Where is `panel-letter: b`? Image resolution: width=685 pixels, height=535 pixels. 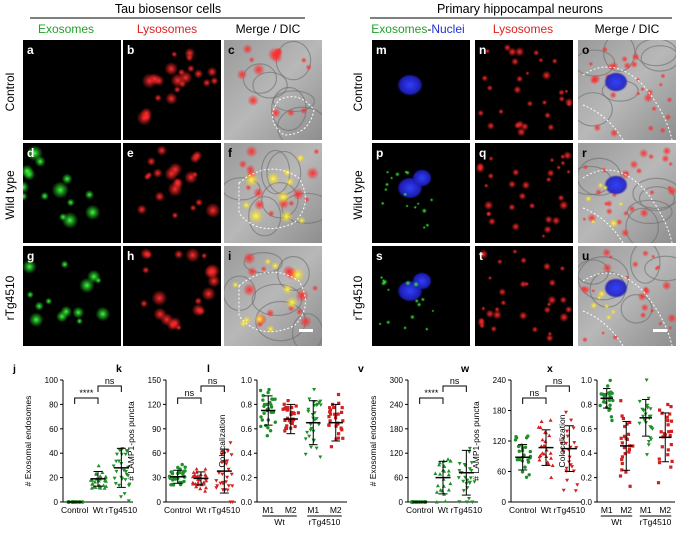
panel-letter: b is located at coordinates (130, 50).